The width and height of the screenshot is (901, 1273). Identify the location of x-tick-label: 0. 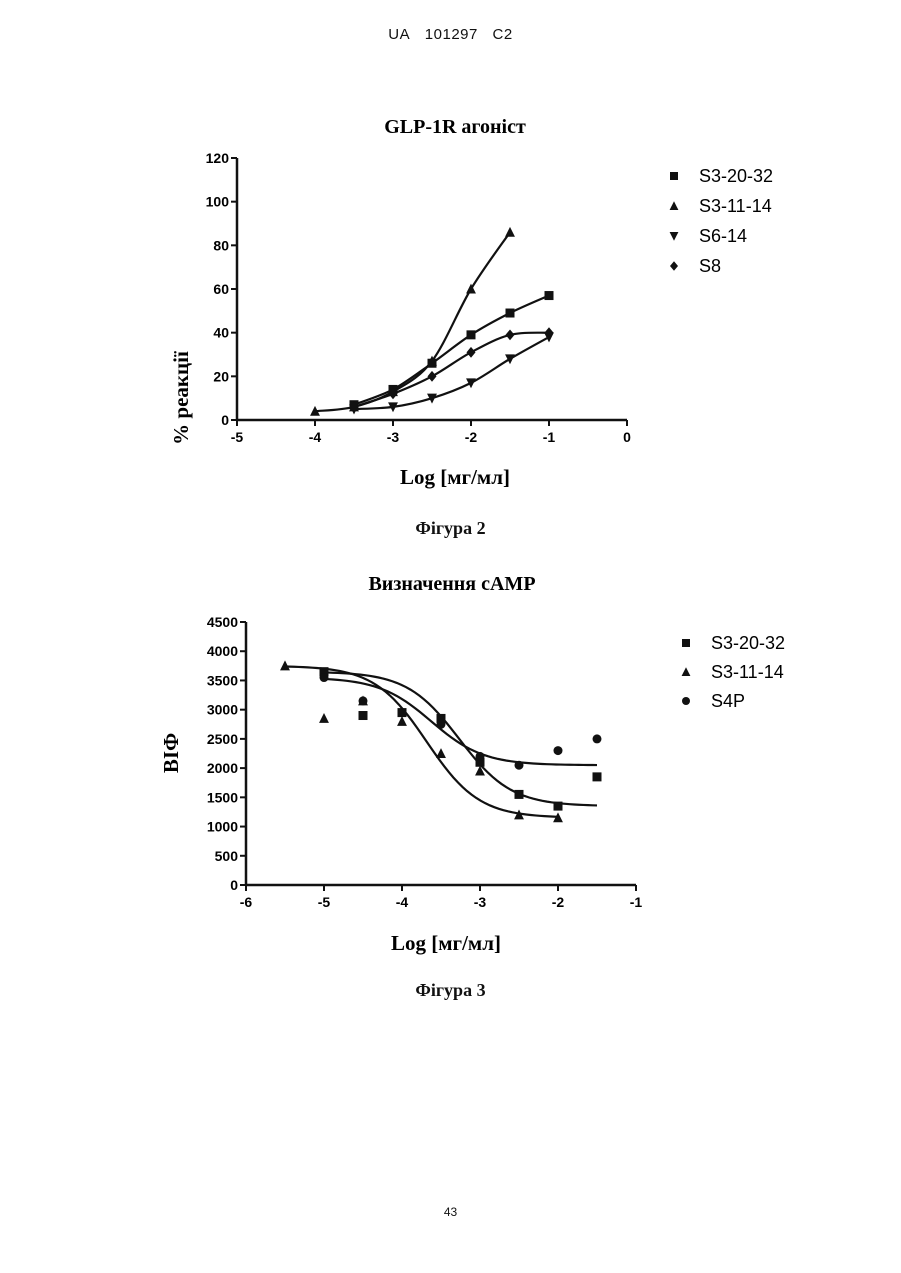
(627, 437).